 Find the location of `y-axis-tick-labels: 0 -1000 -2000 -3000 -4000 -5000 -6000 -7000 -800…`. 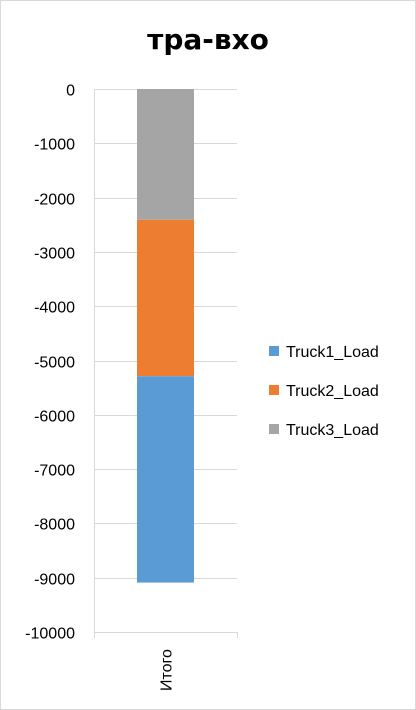

y-axis-tick-labels: 0 -1000 -2000 -3000 -4000 -5000 -6000 -7000 -800… is located at coordinates (50, 363).